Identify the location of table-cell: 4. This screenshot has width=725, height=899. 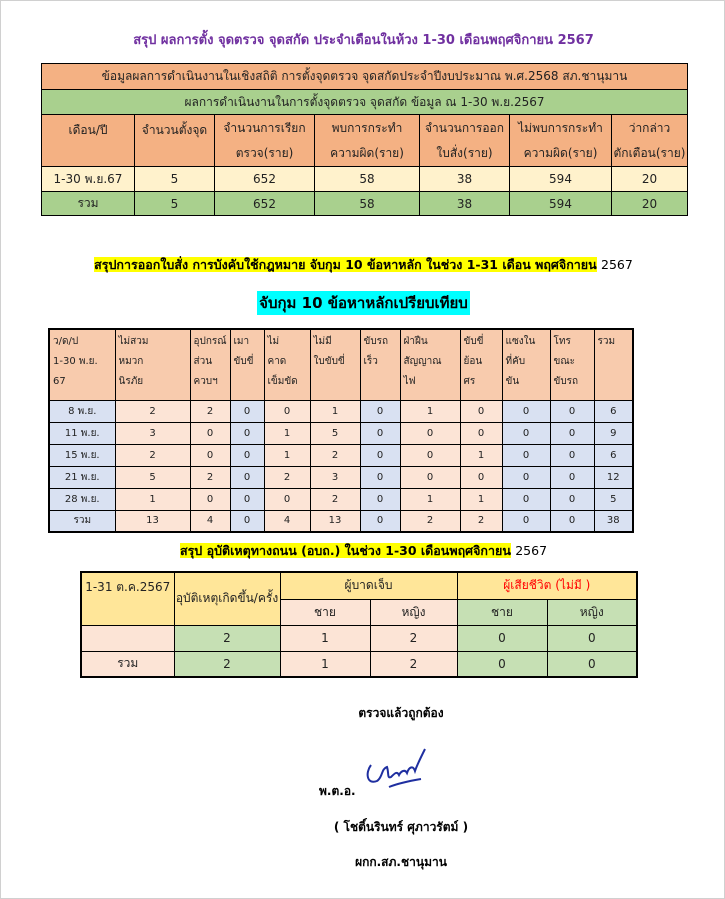
(210, 521).